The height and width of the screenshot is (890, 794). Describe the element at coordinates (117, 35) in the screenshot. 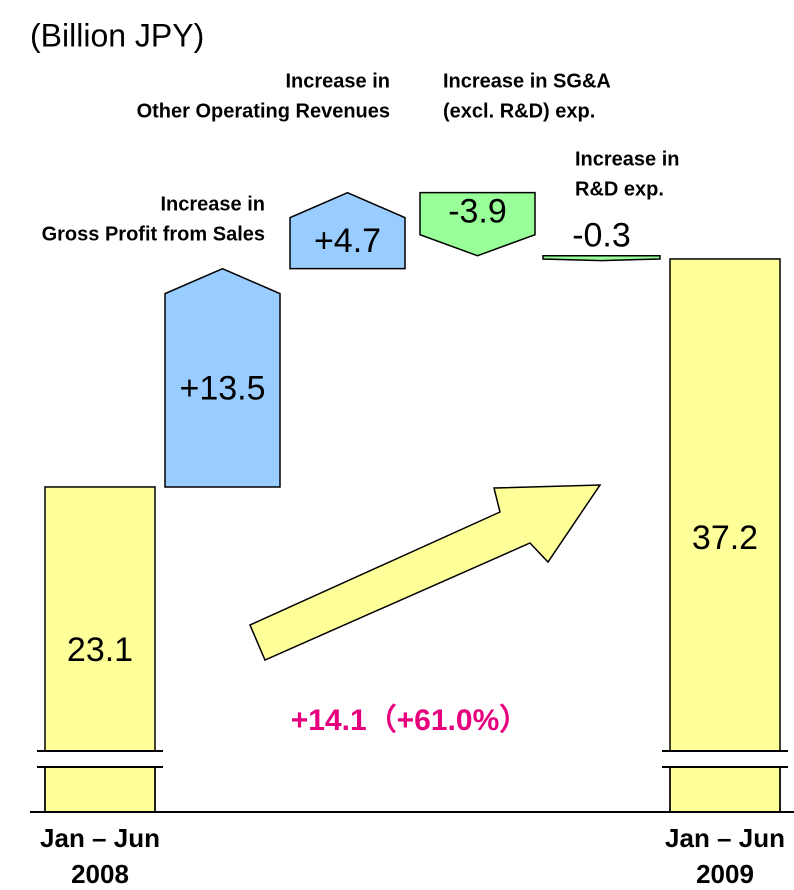

I see `chart-title: (Billion JPY)` at that location.